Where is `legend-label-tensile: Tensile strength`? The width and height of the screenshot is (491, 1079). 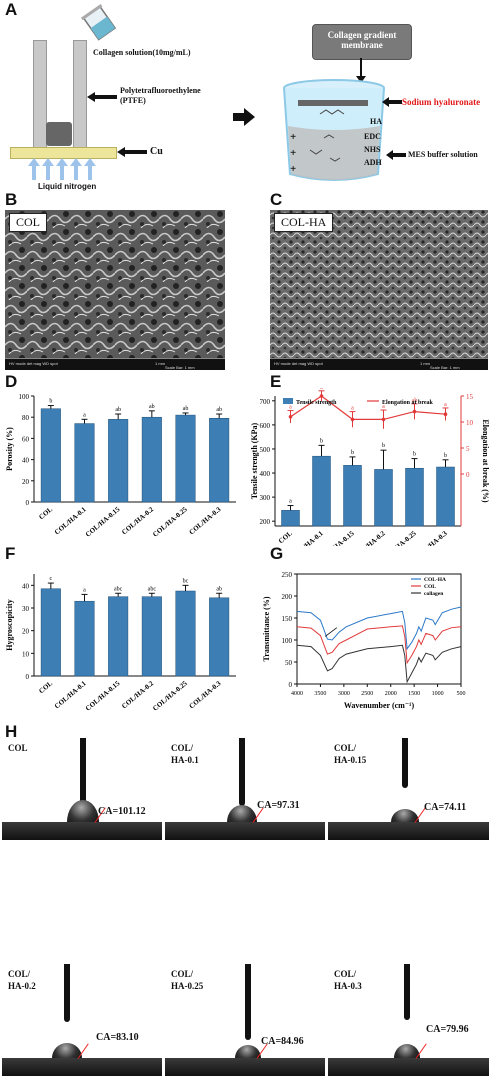 legend-label-tensile: Tensile strength is located at coordinates (316, 403).